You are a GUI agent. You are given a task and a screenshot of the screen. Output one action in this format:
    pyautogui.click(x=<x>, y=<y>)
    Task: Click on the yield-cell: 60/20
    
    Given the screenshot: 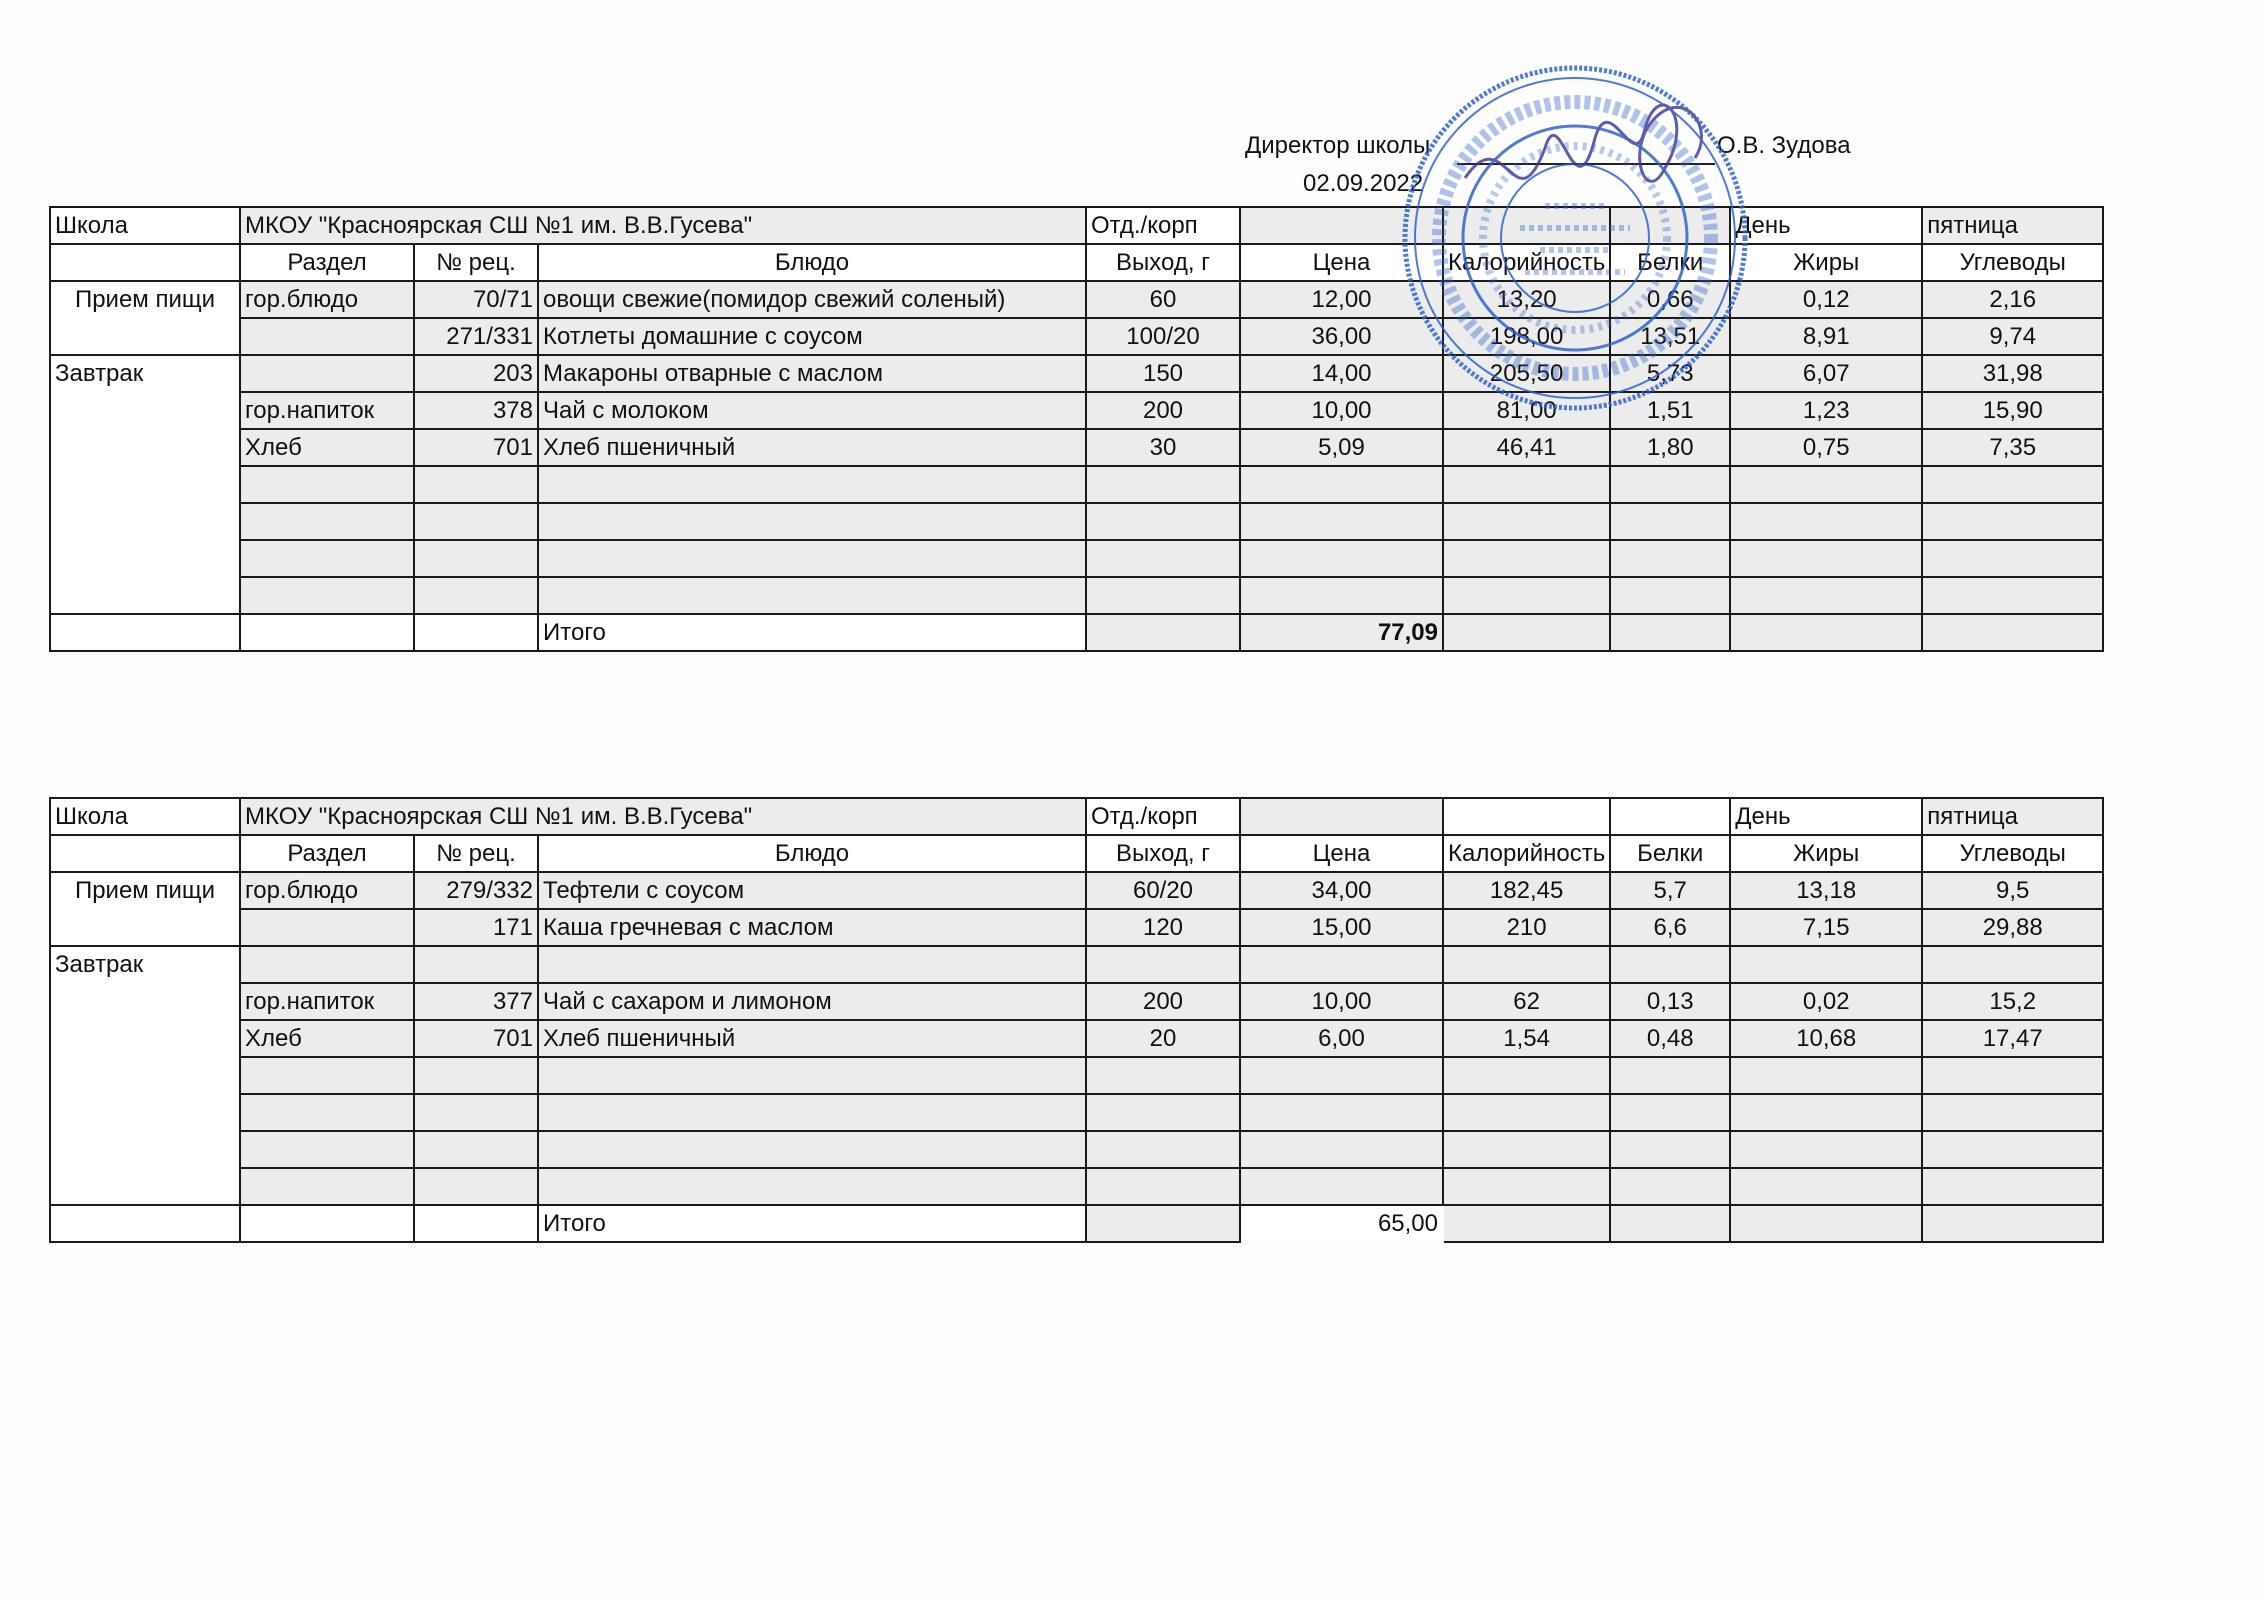 What is the action you would take?
    pyautogui.click(x=1163, y=890)
    